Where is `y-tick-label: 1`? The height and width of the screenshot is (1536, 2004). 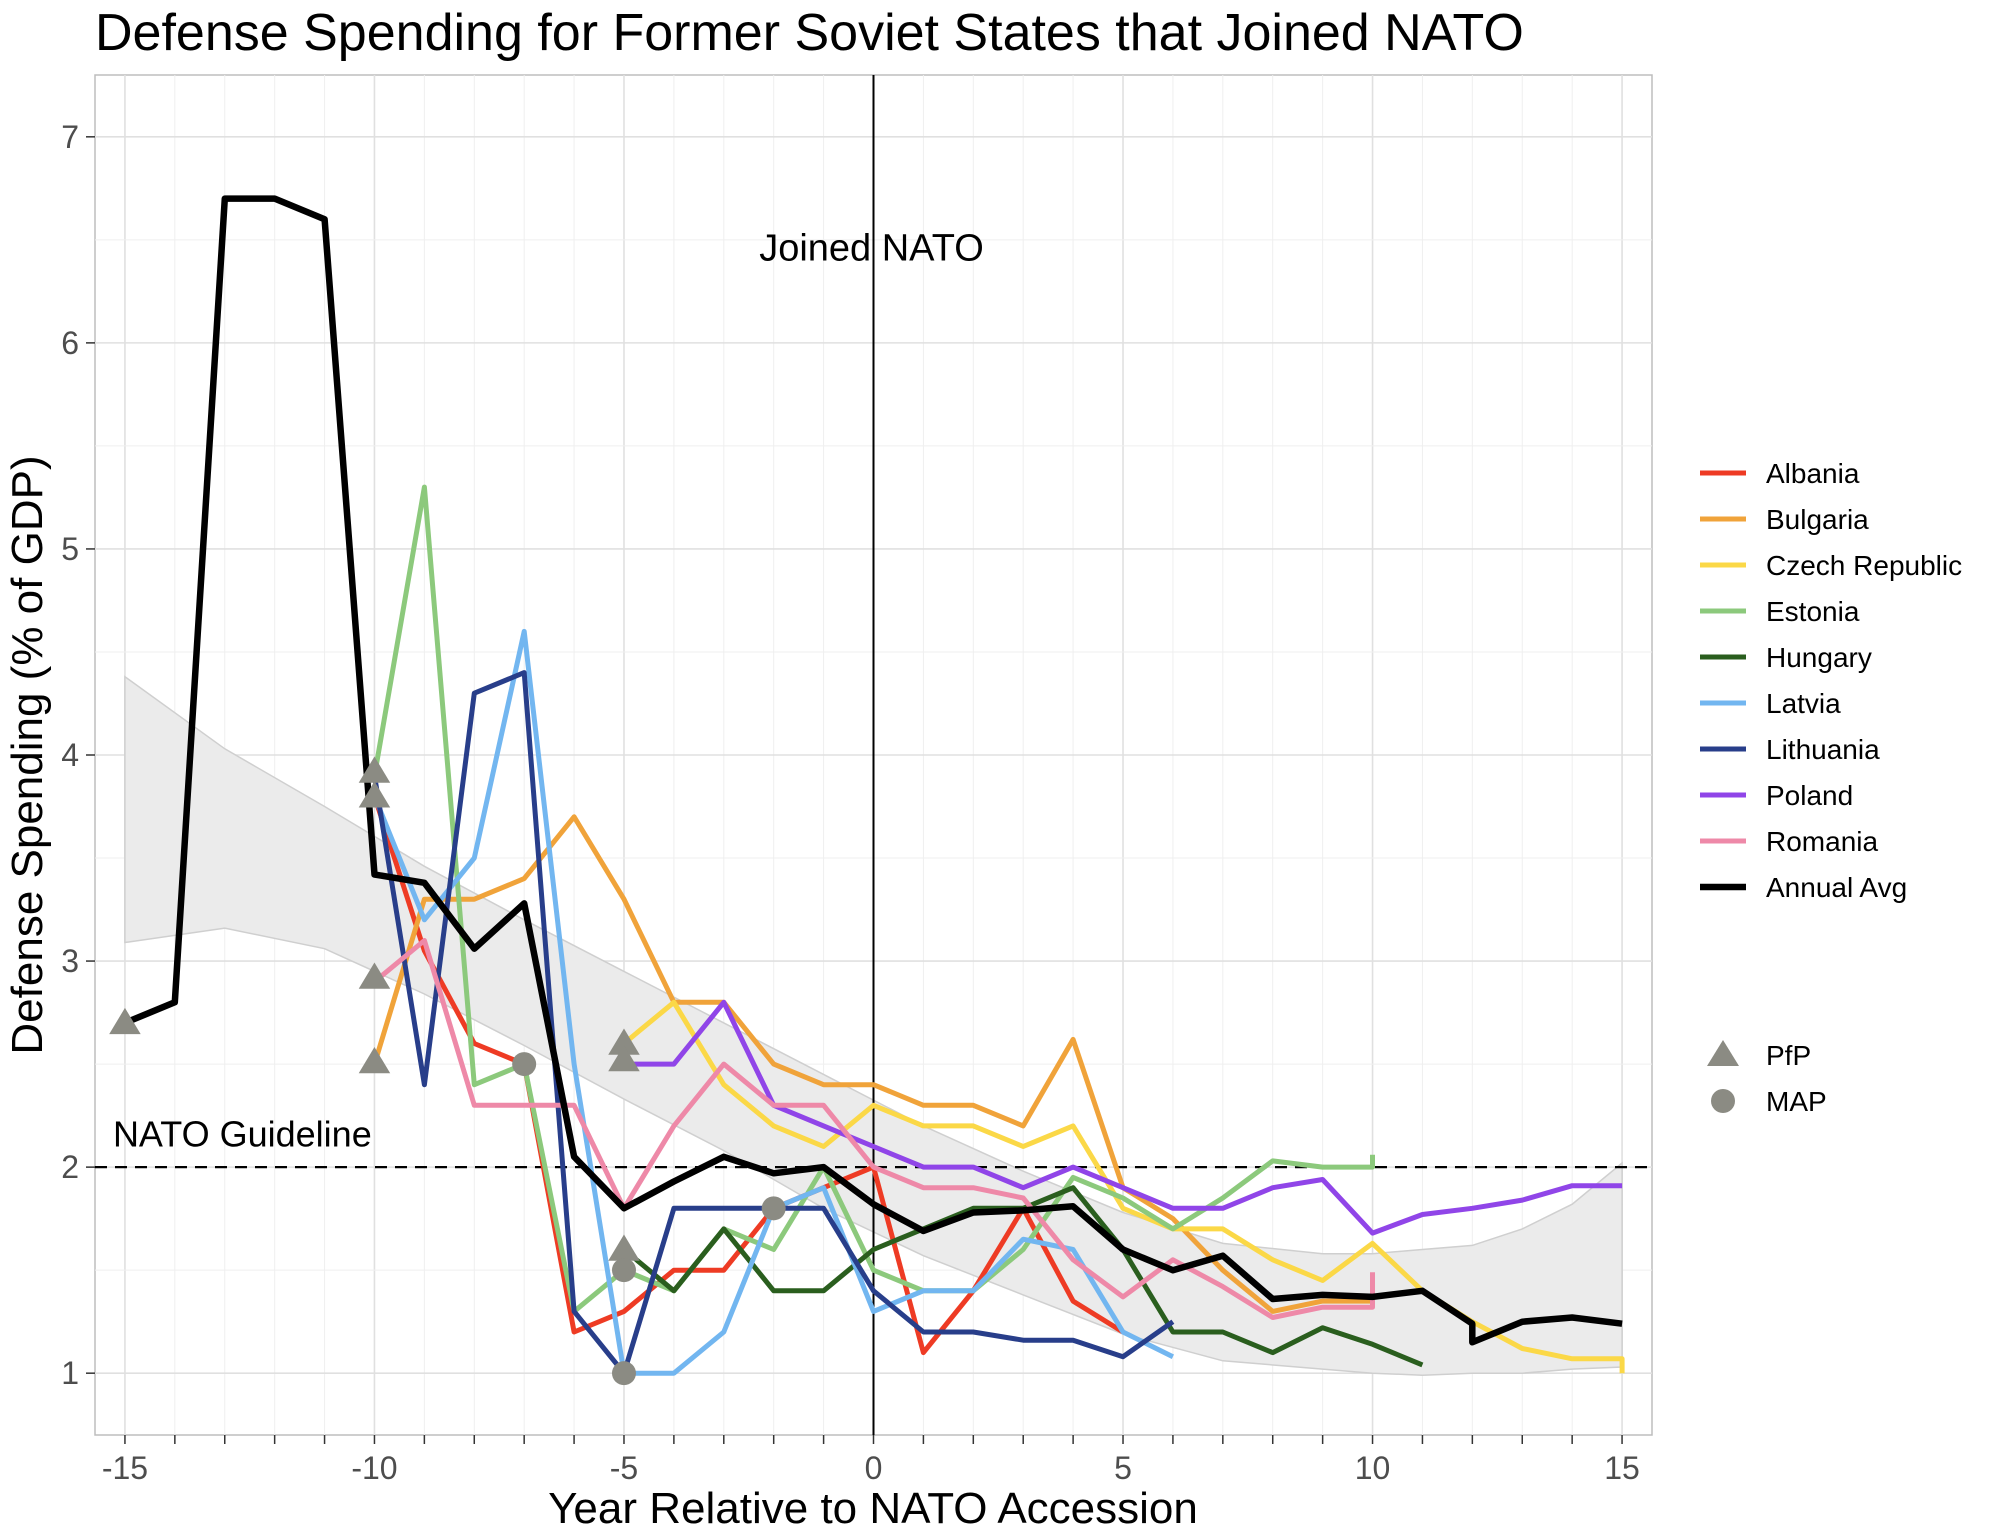
y-tick-label: 1 is located at coordinates (70, 1373).